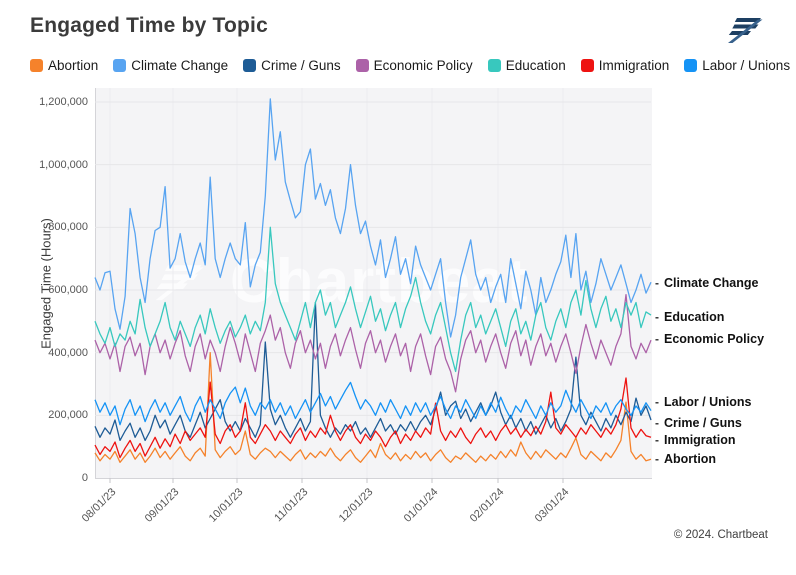 The image size is (796, 575). Describe the element at coordinates (746, 65) in the screenshot. I see `legend-label: Labor / Unions` at that location.